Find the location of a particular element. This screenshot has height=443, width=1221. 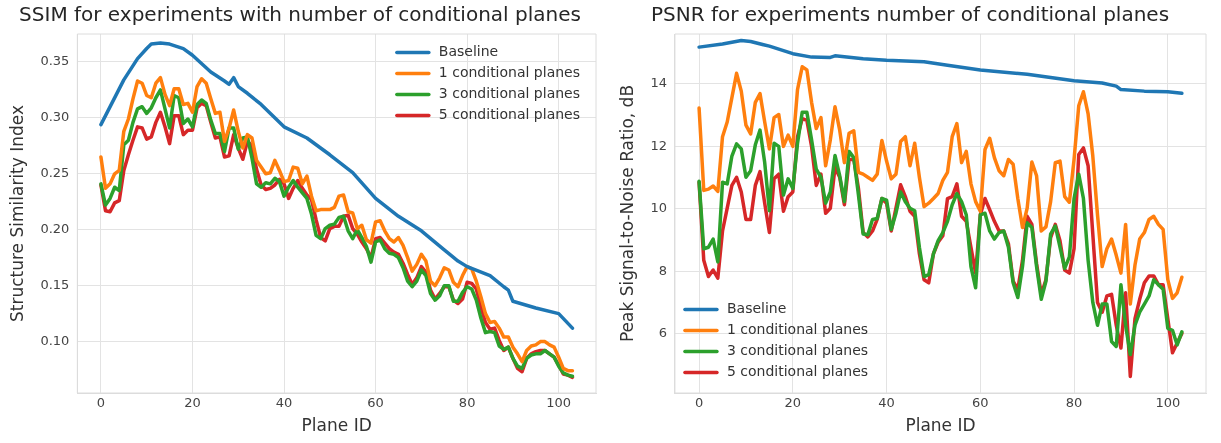

y-tick-label: 0.10 is located at coordinates (55, 340).